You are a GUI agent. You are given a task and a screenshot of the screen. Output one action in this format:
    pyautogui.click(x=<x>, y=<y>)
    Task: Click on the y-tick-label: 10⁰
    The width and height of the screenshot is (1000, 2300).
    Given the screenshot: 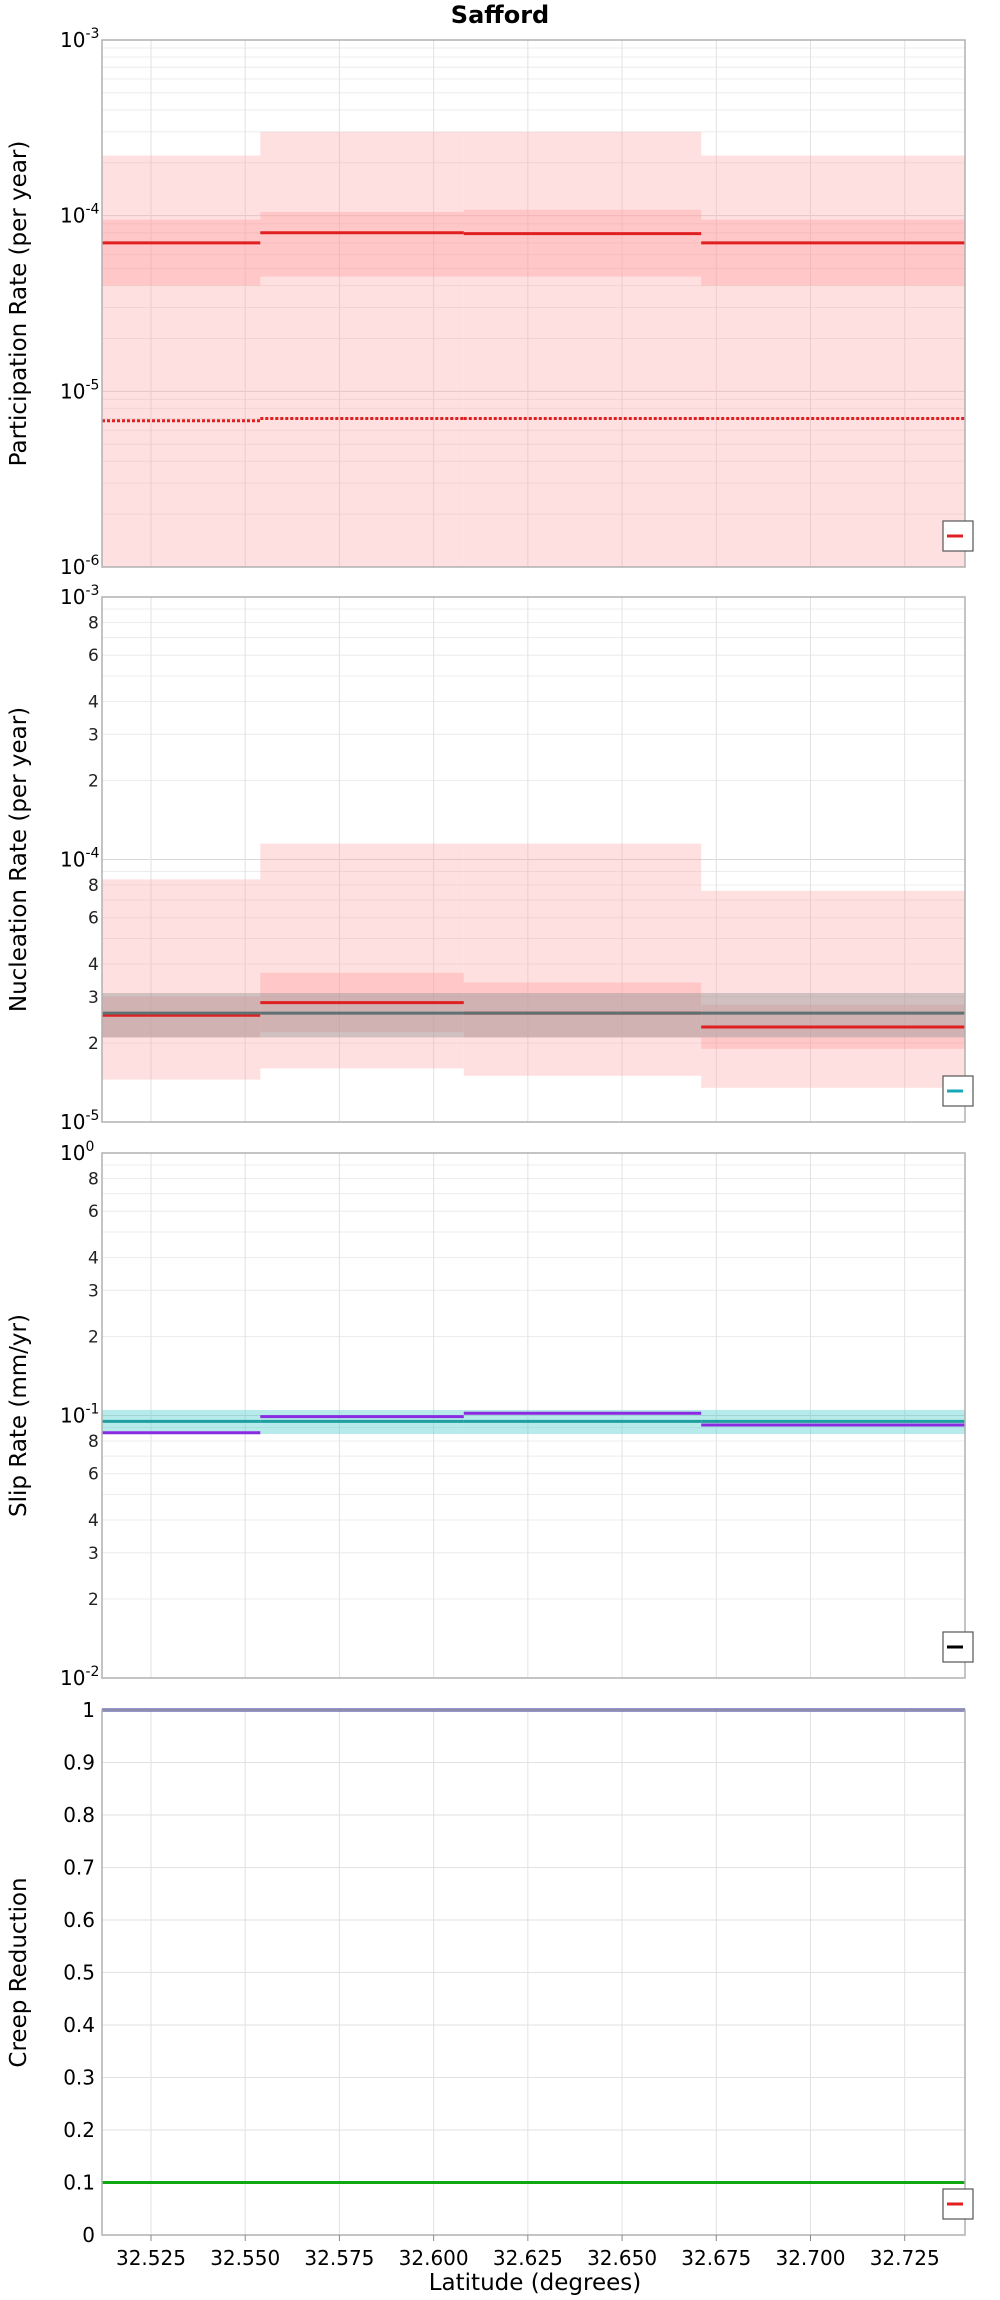 What is the action you would take?
    pyautogui.click(x=77, y=1152)
    